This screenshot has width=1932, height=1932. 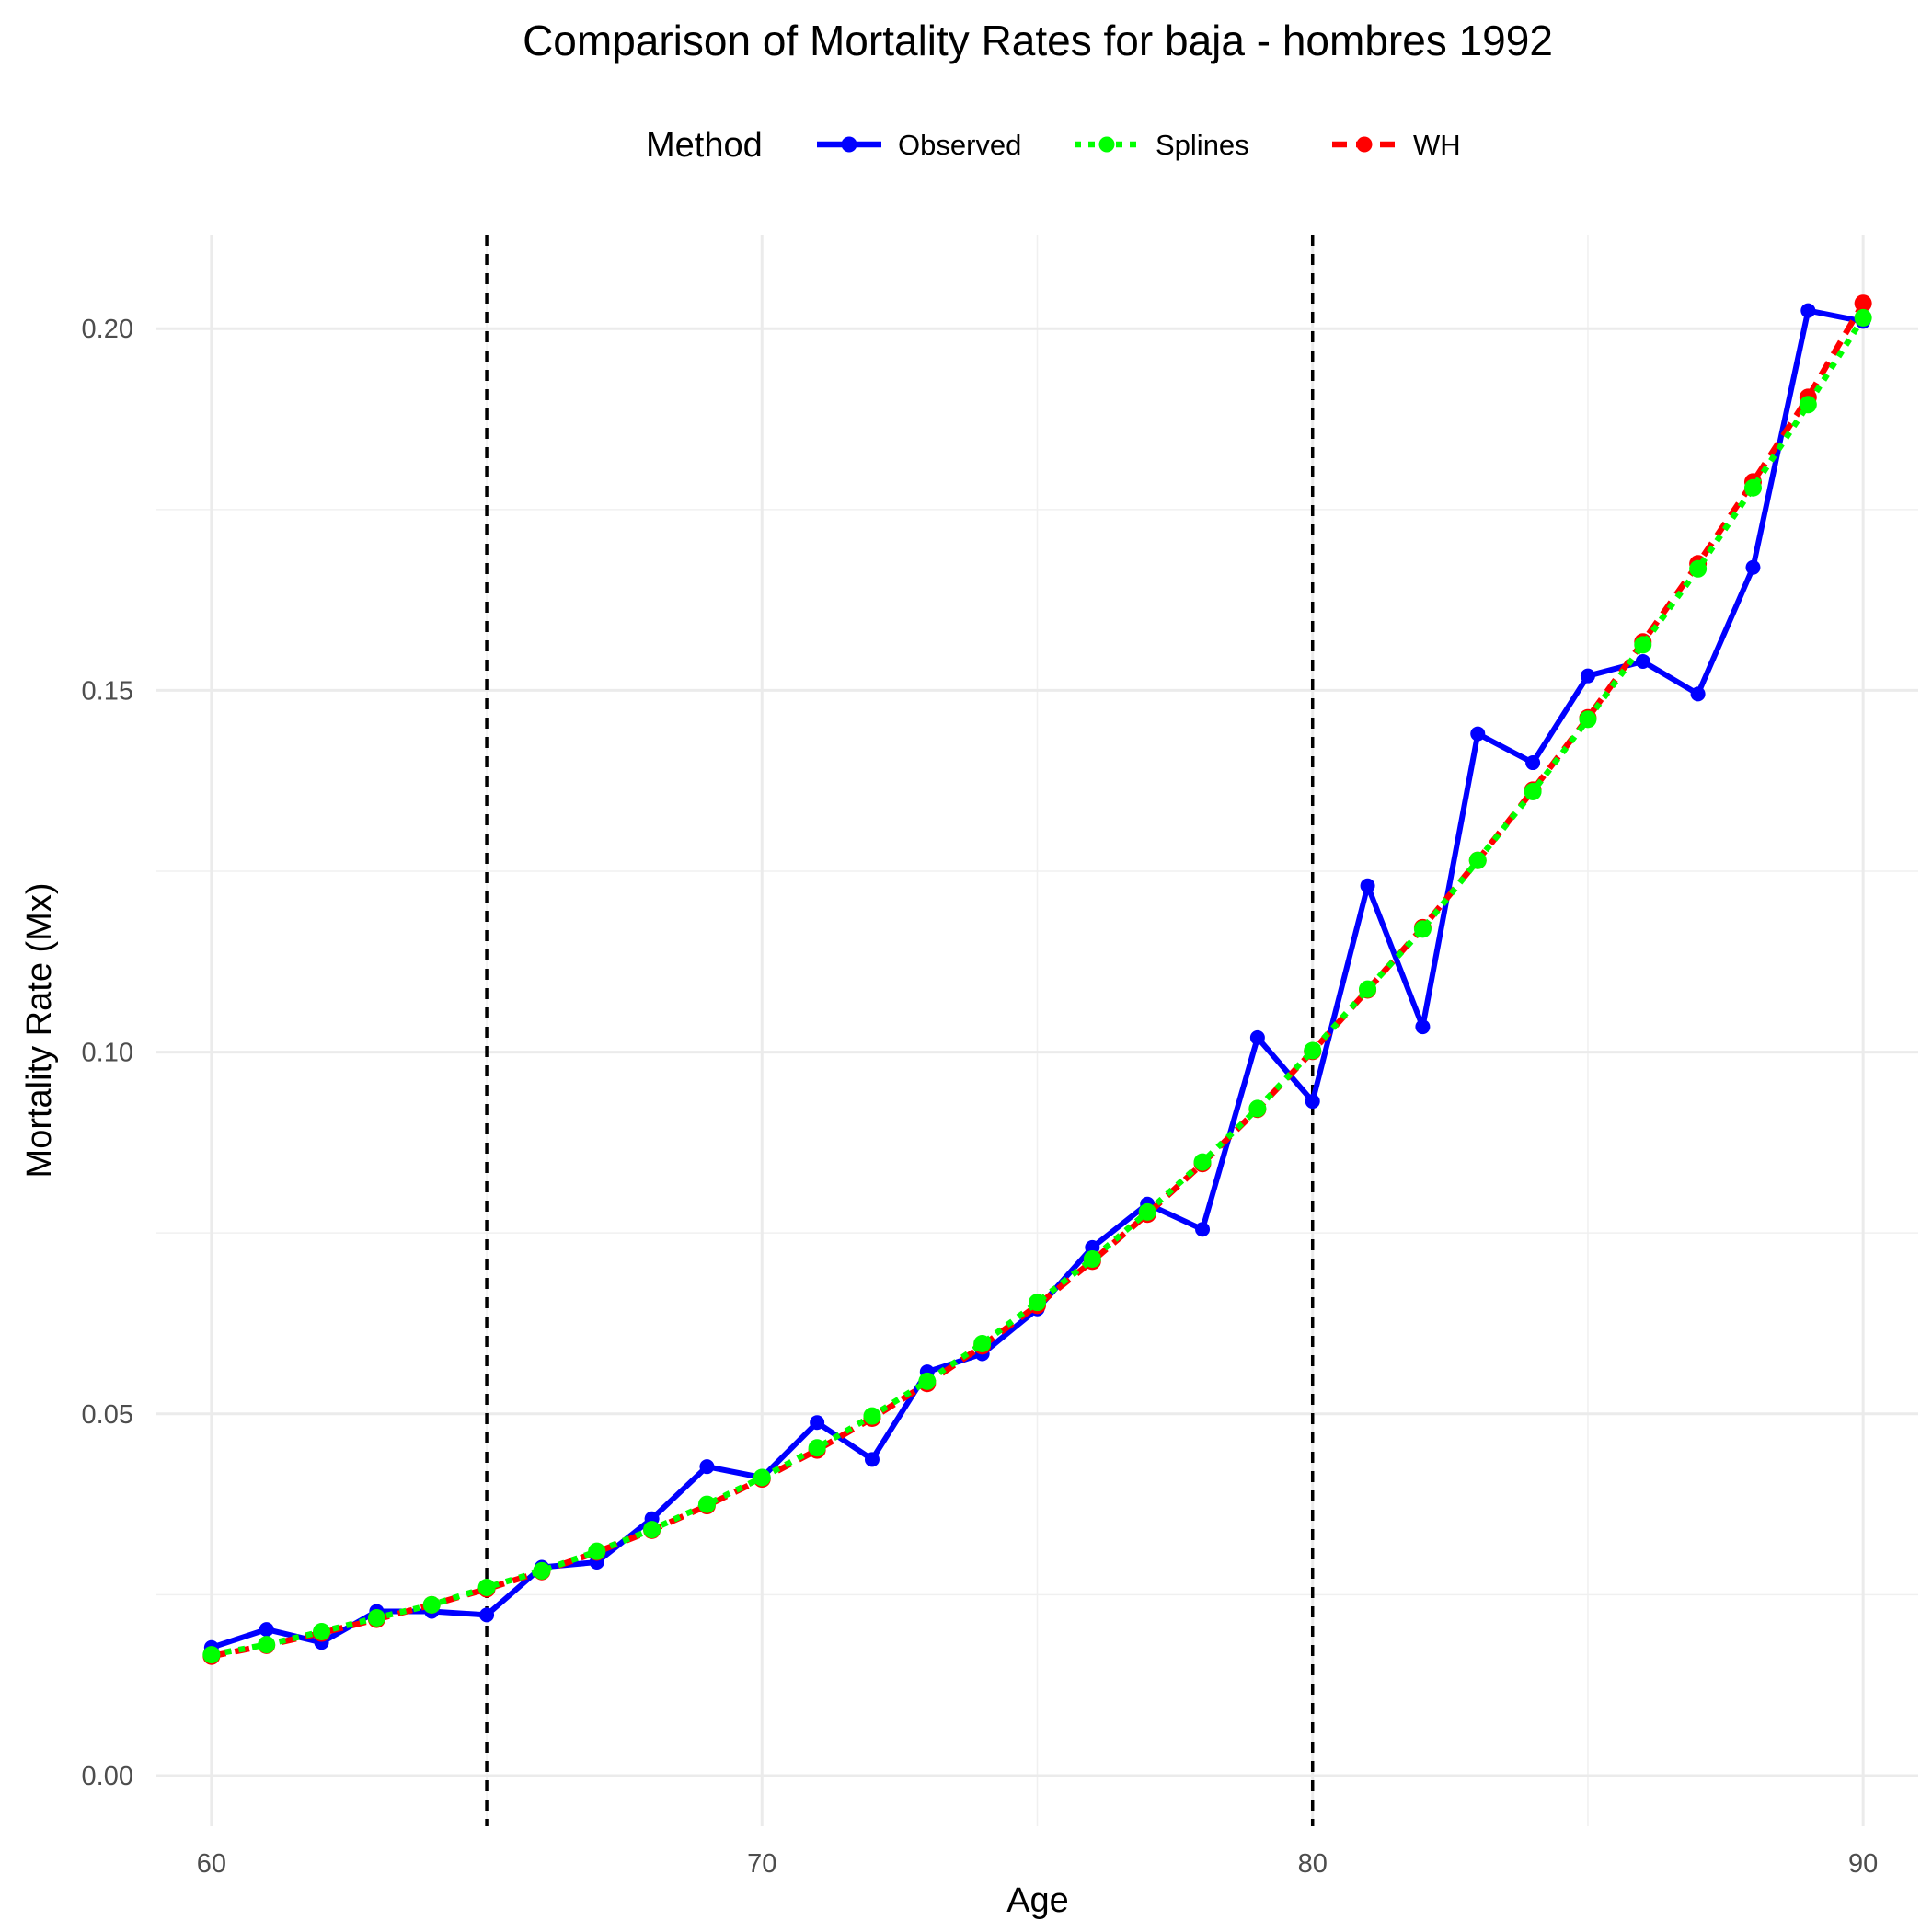 What do you see at coordinates (107, 1415) in the screenshot?
I see `y-tick-label: 0.05` at bounding box center [107, 1415].